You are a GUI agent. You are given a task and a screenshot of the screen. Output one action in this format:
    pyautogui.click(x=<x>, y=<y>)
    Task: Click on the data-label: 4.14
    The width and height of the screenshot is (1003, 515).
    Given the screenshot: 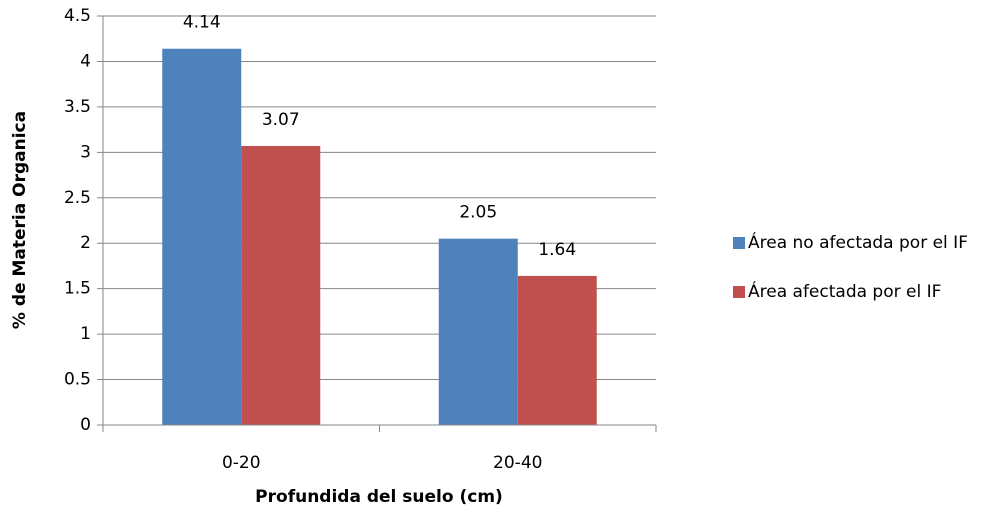 What is the action you would take?
    pyautogui.click(x=202, y=23)
    